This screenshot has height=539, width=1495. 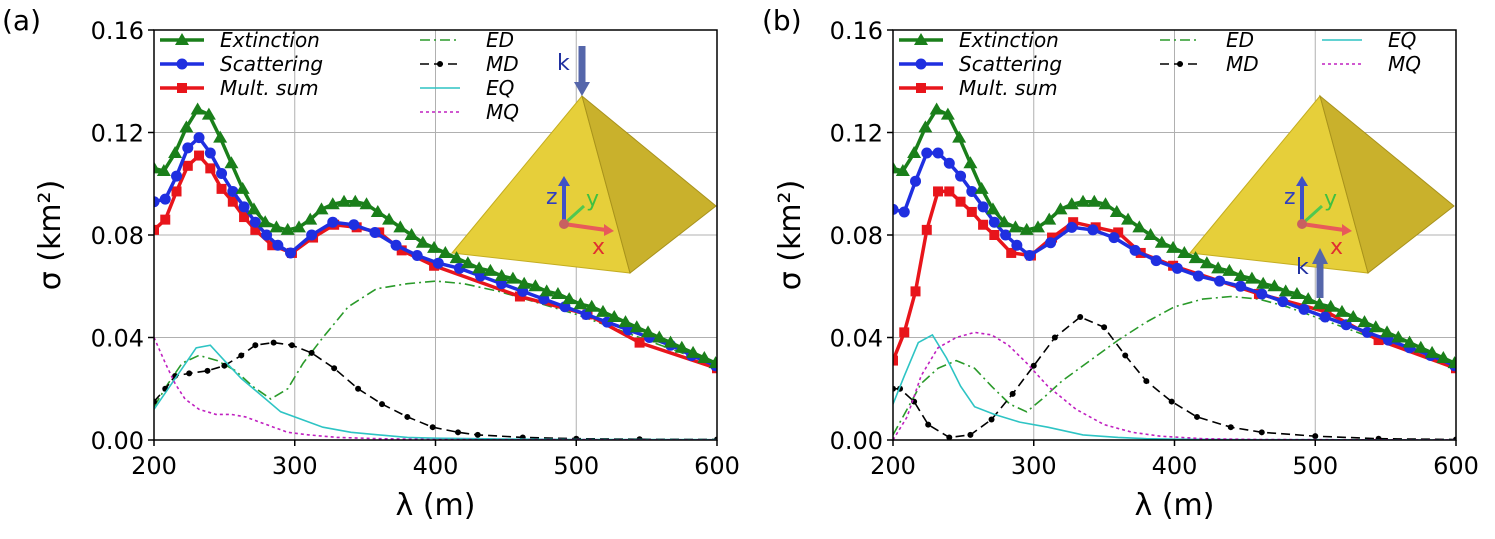 I want to click on y-axis-inset-label: y, so click(x=592, y=199).